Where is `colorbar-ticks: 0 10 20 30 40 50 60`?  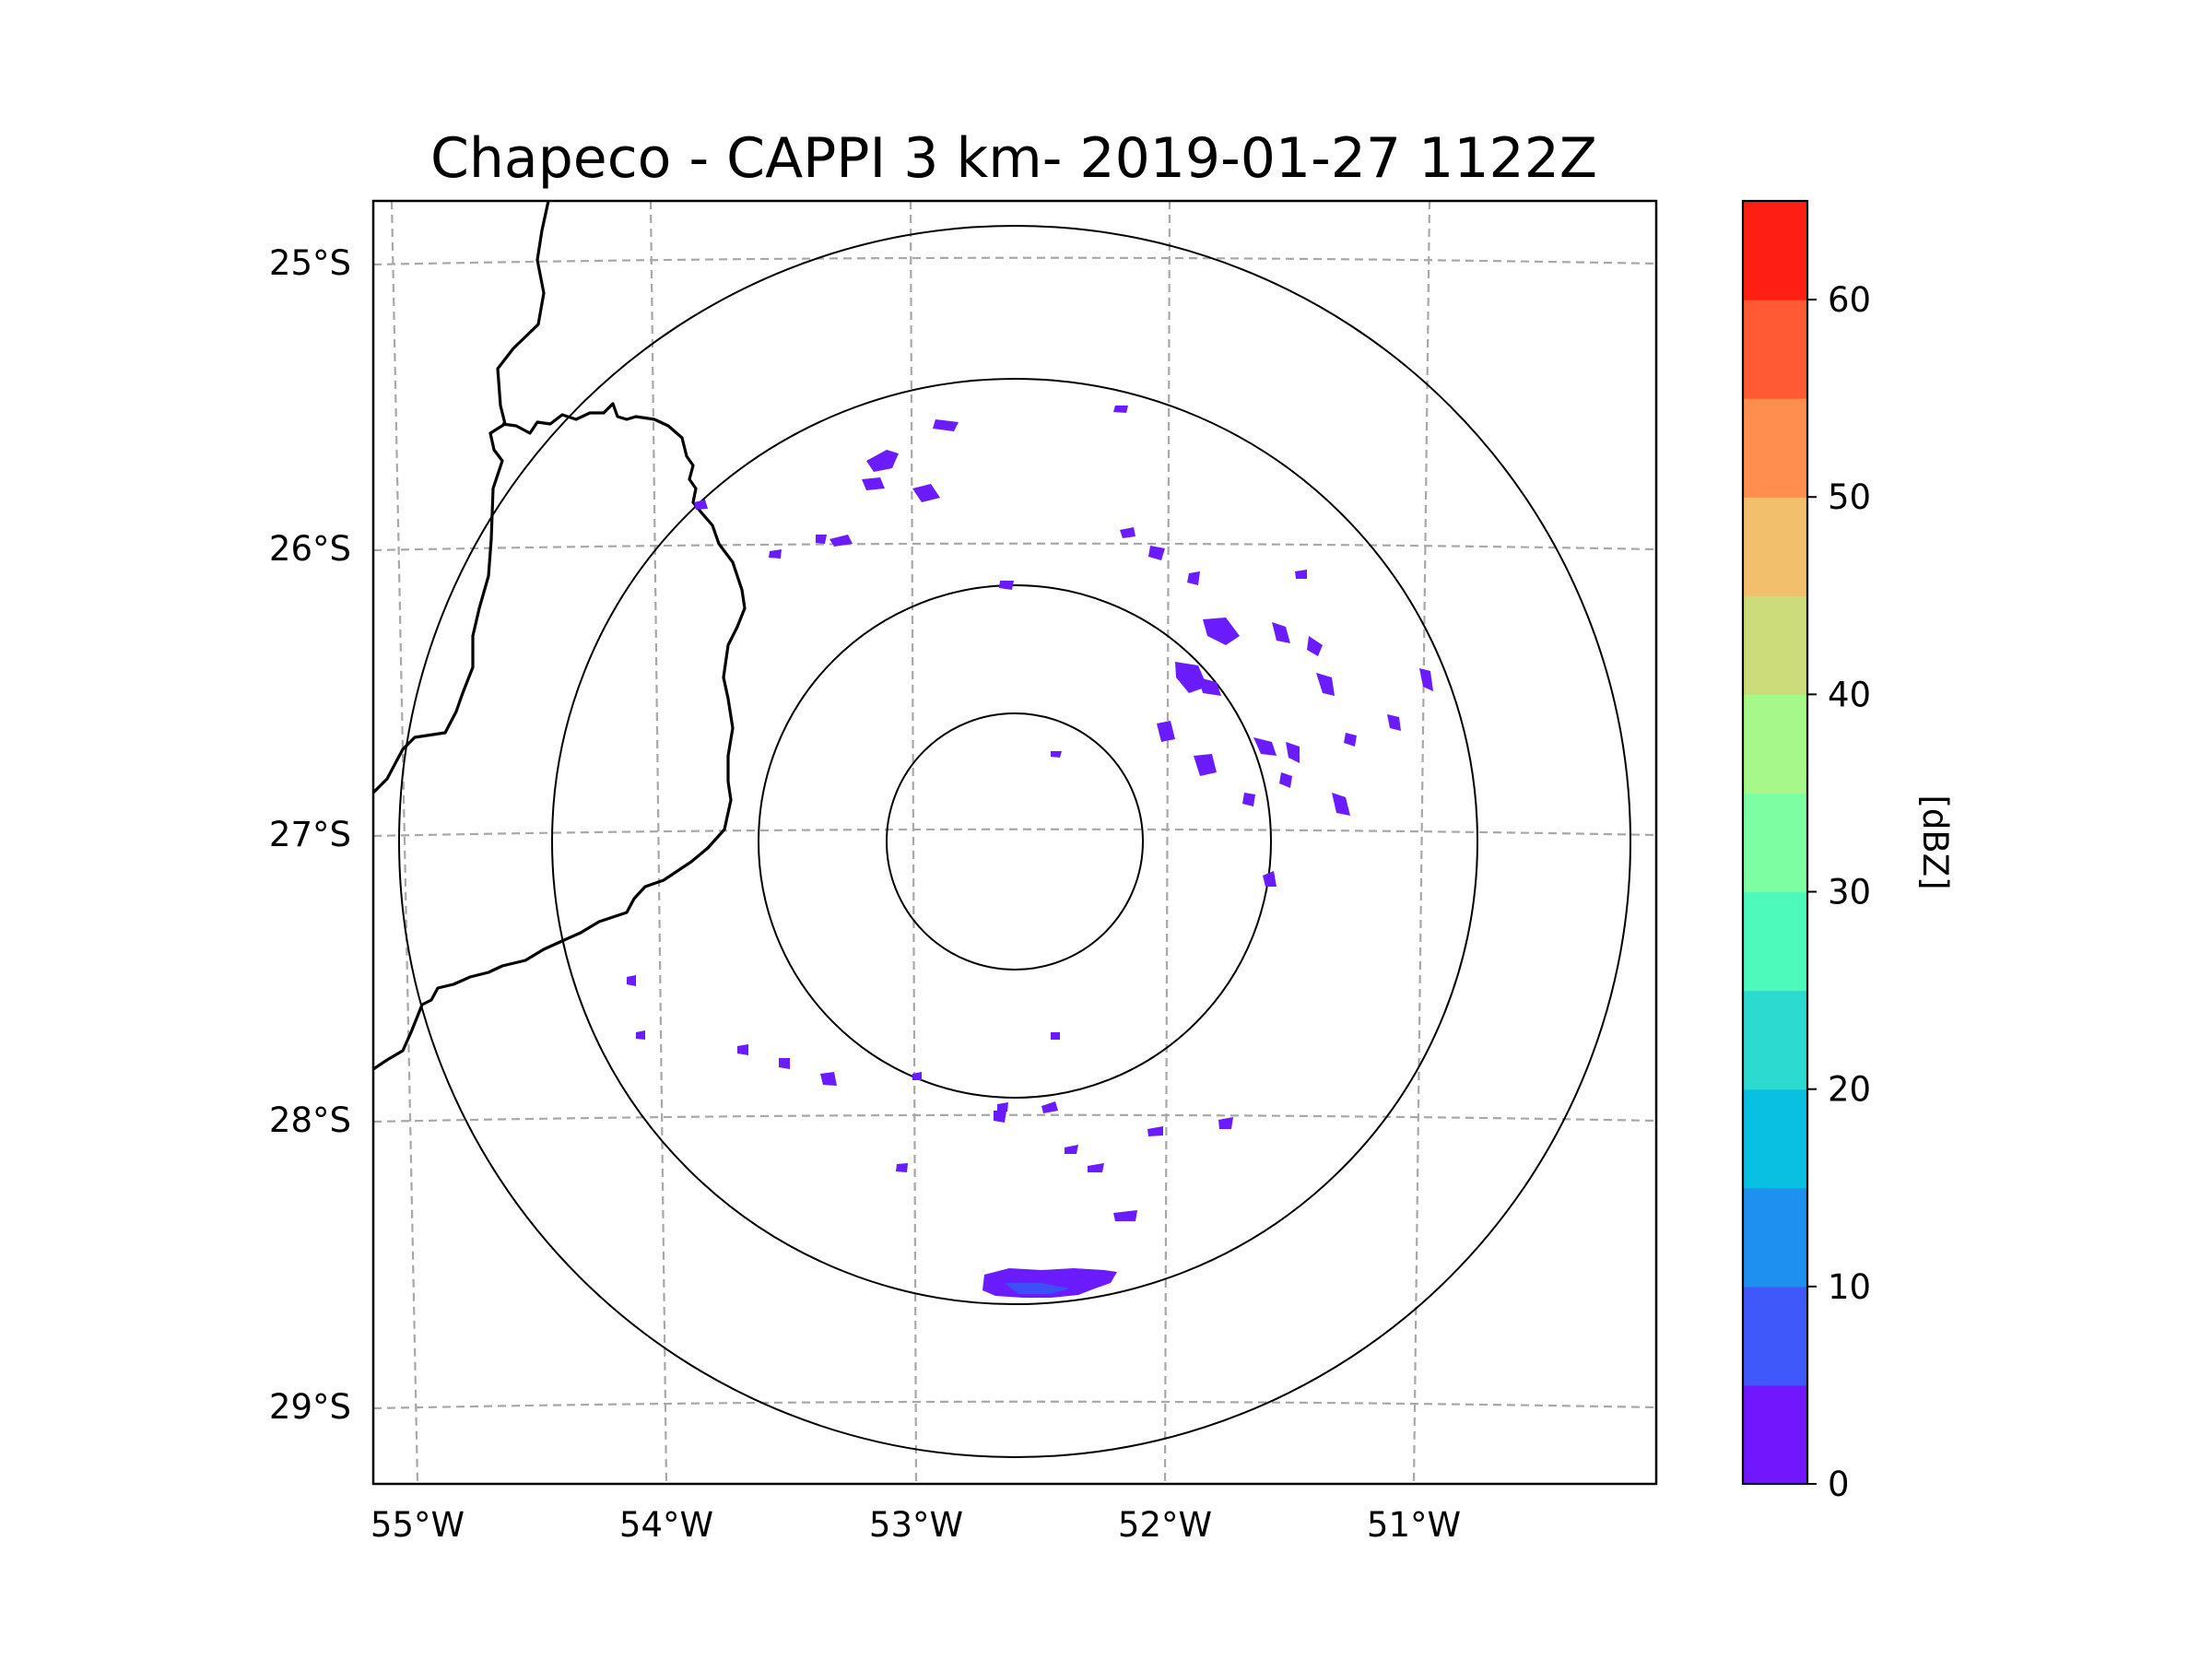 colorbar-ticks: 0 10 20 30 40 50 60 is located at coordinates (1839, 892).